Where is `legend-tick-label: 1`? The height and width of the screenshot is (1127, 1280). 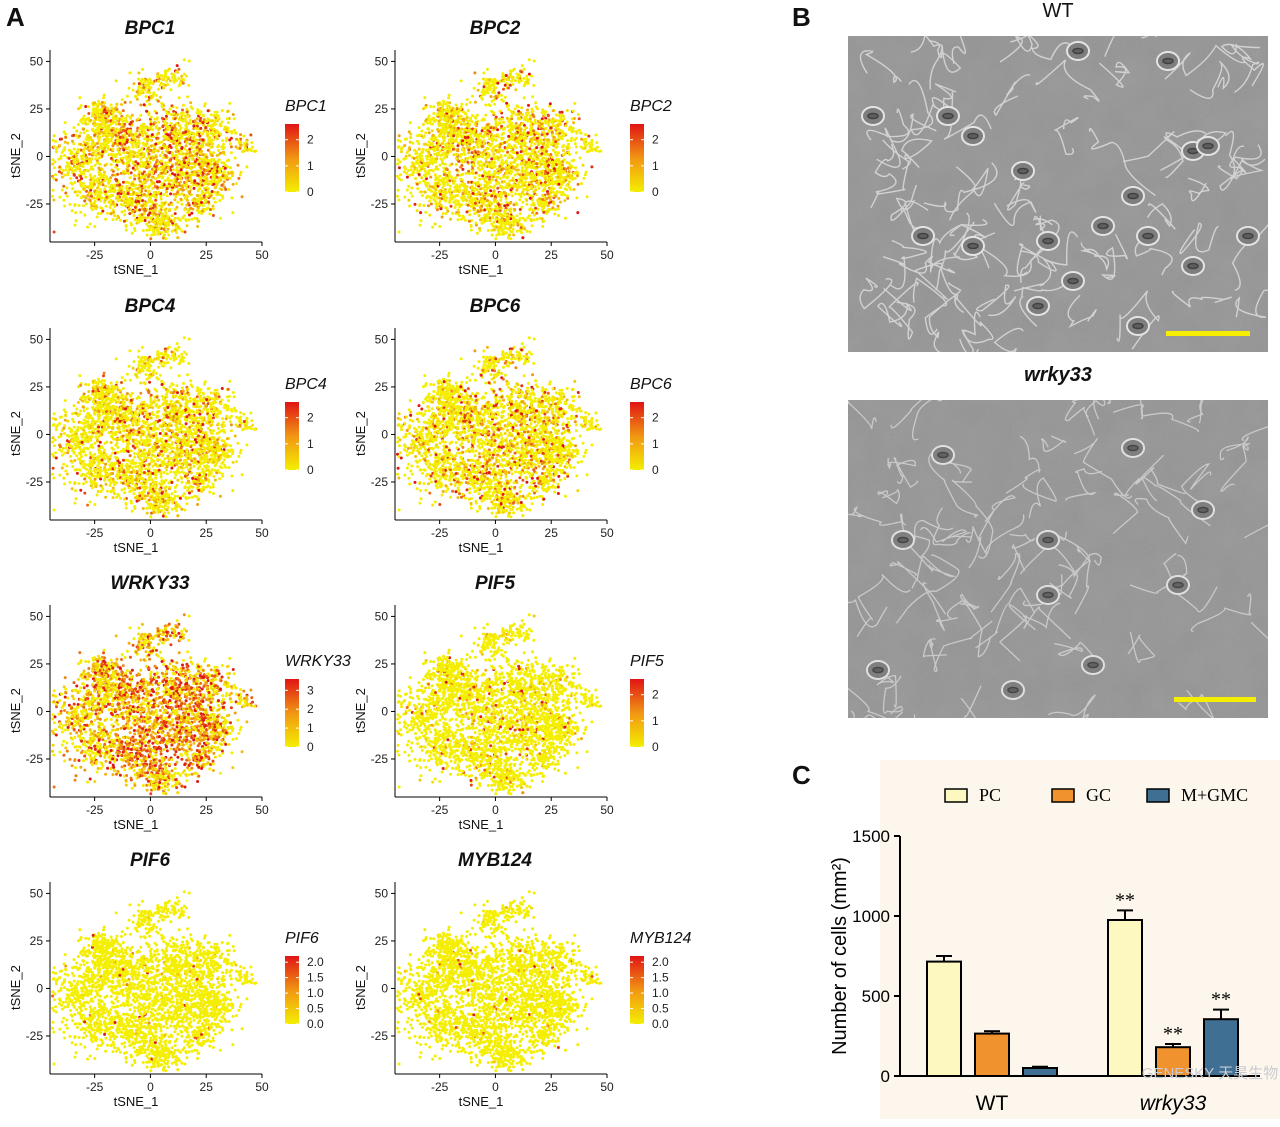
legend-tick-label: 1 is located at coordinates (310, 166).